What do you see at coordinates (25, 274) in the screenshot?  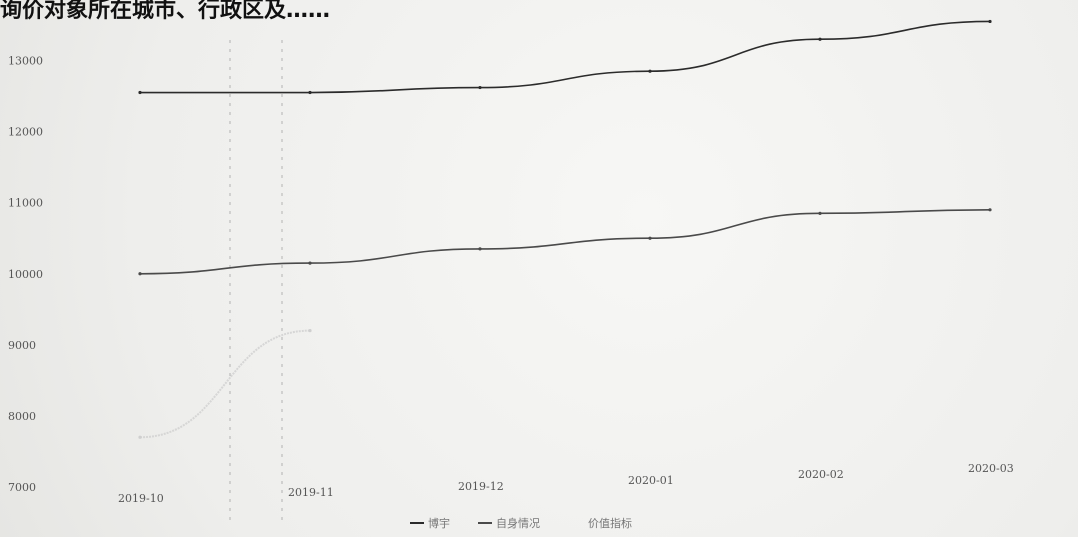 I see `y-tick-label: 10000` at bounding box center [25, 274].